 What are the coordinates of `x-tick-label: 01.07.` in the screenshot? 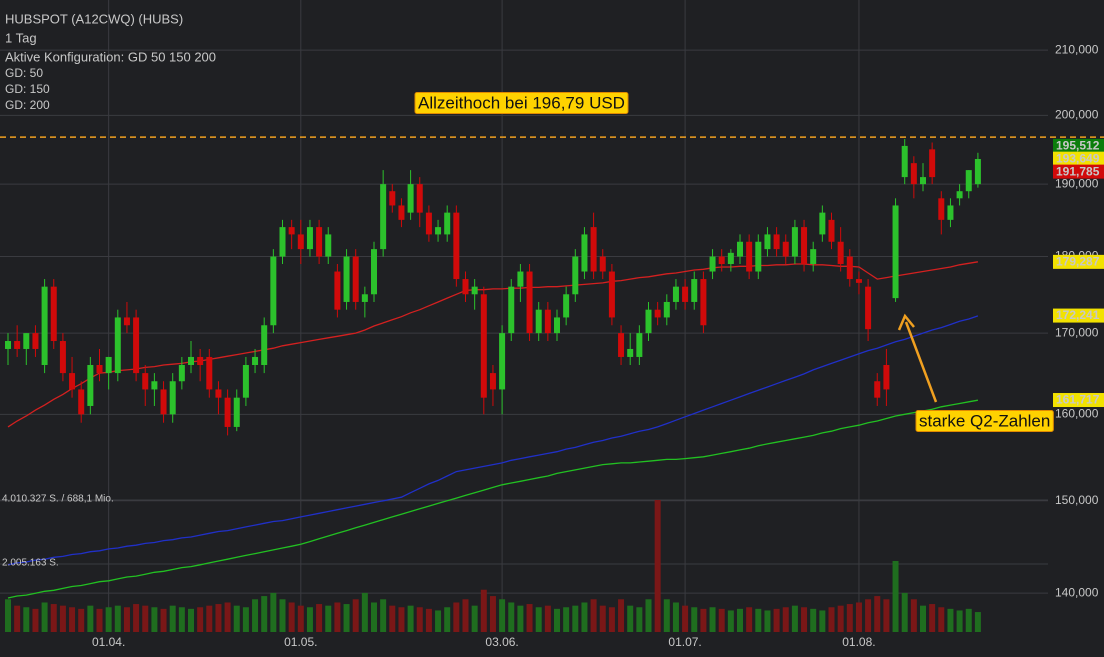 It's located at (684, 642).